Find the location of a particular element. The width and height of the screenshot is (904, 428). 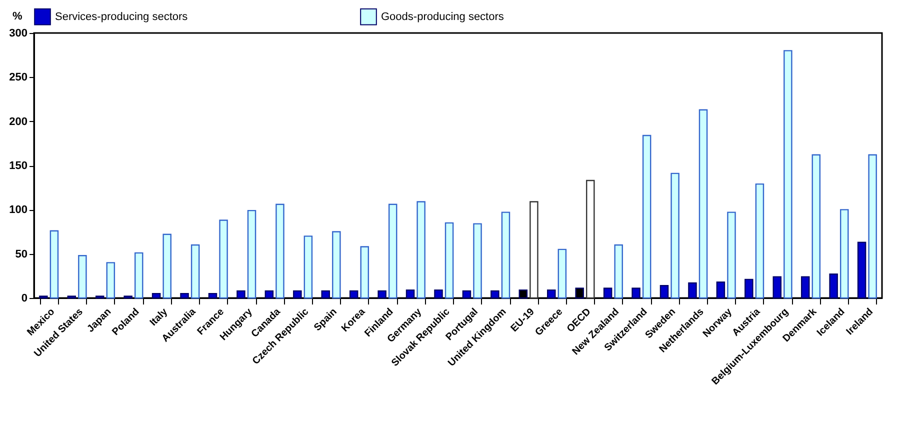

y-tick-label: 200 is located at coordinates (18, 122).